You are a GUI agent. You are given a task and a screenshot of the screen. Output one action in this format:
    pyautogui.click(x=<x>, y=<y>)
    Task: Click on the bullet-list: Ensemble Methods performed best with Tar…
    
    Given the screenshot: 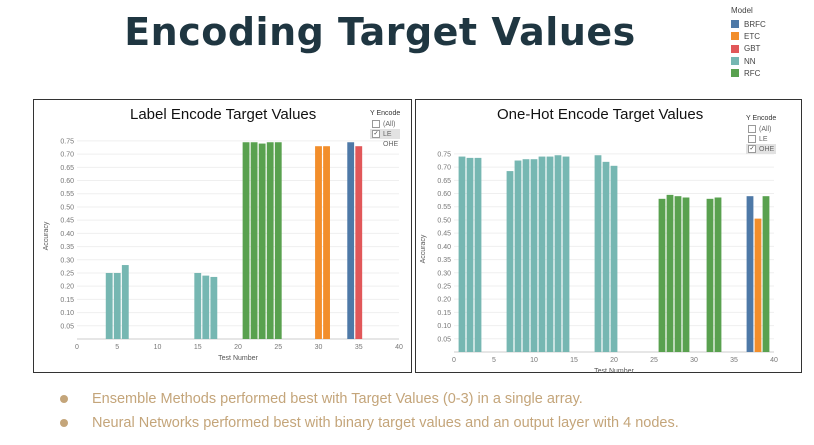 What is the action you would take?
    pyautogui.click(x=369, y=411)
    